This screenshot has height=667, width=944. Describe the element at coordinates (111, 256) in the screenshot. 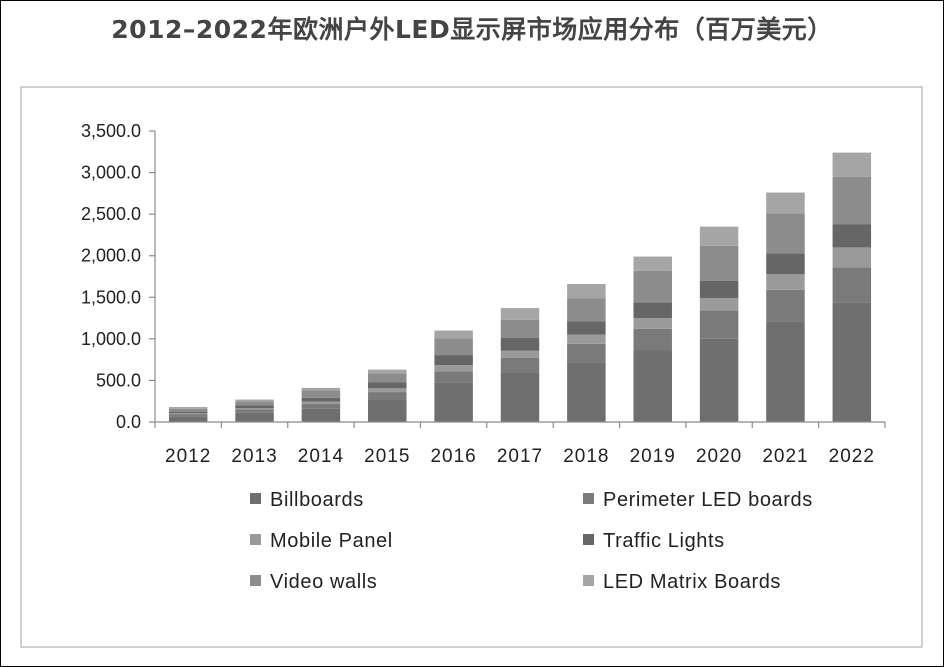

I see `y-tick-label: 2,000.0` at that location.